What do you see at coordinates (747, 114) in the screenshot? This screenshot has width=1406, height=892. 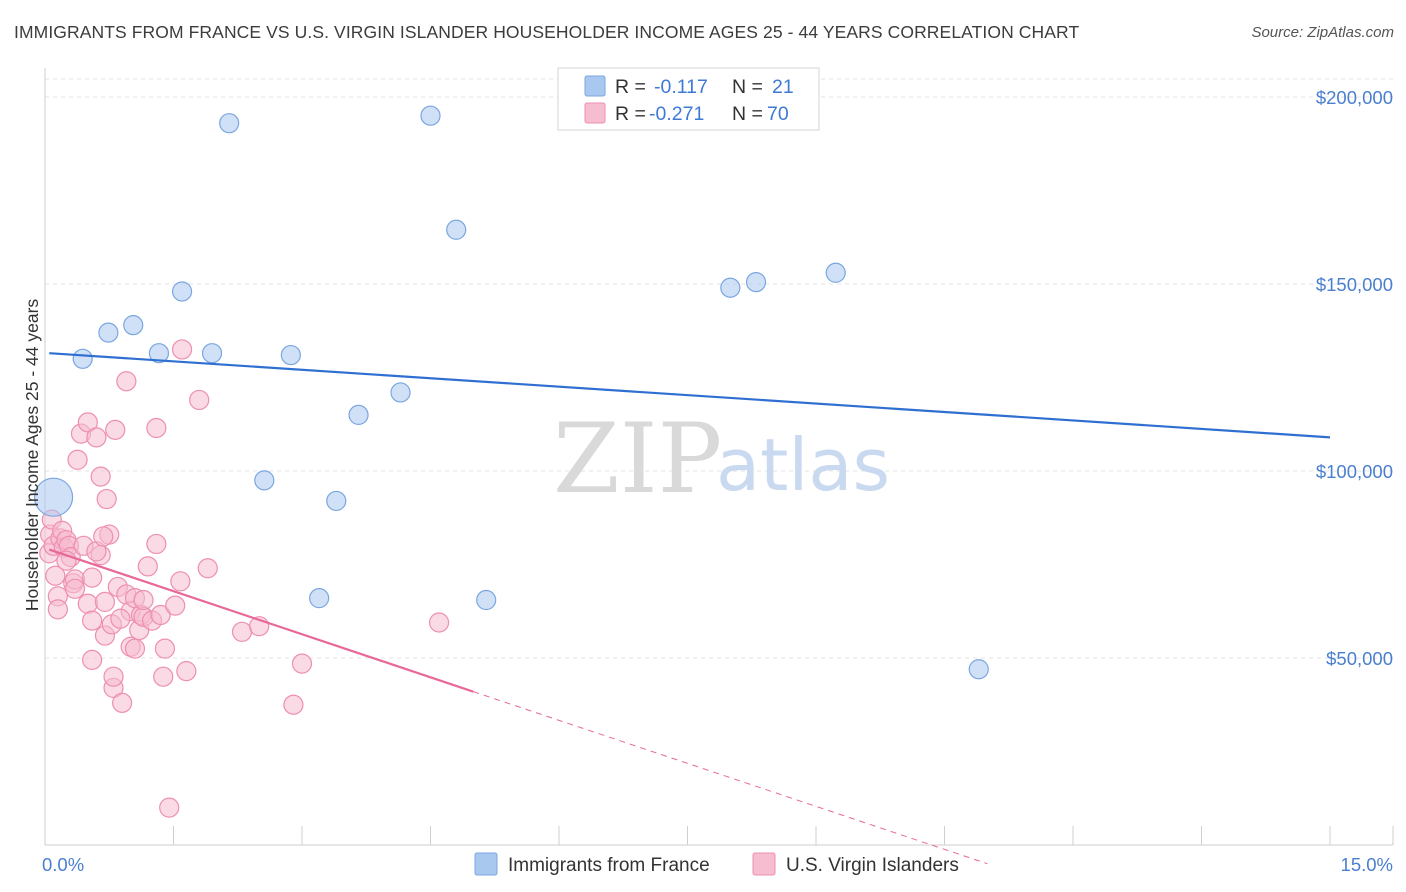 I see `legend-n-label-virgin-islanders: N =` at bounding box center [747, 114].